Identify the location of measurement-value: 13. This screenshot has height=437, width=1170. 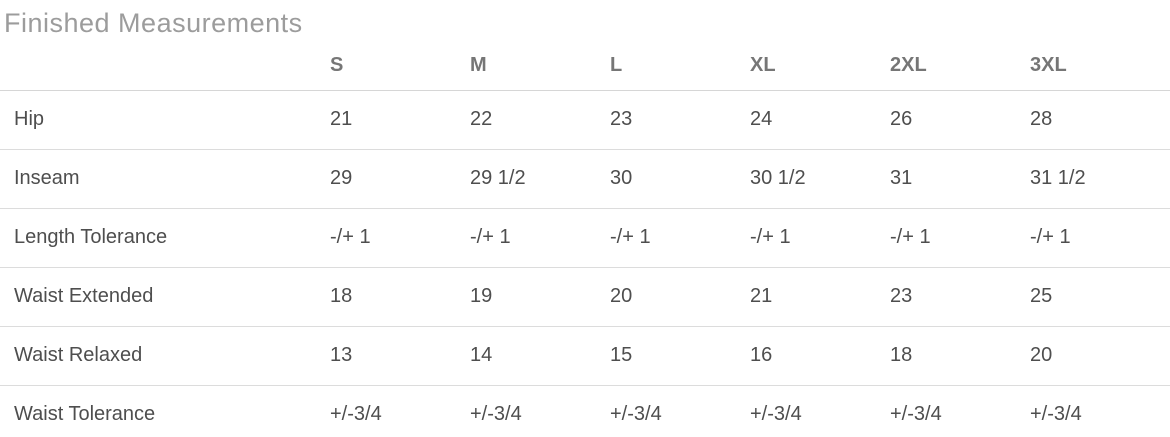
(341, 355).